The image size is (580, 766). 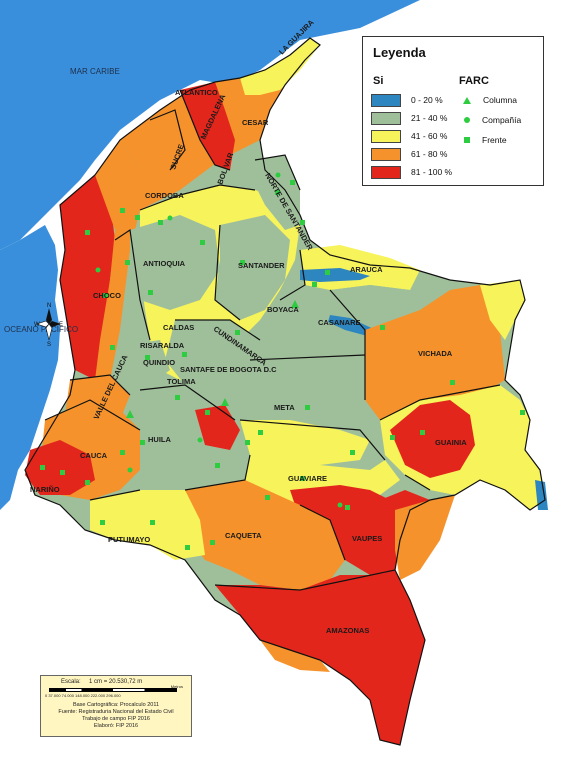 What do you see at coordinates (494, 140) in the screenshot?
I see `legend-symbol-label: Frente` at bounding box center [494, 140].